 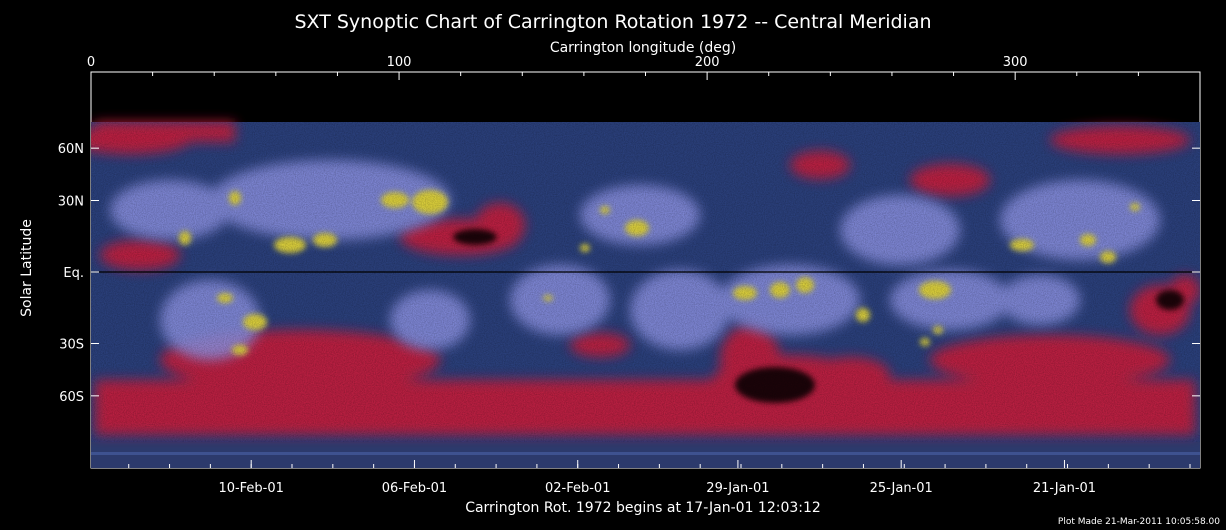 I want to click on x-bottom-tick-label-0: 10-Feb-01, so click(x=250, y=488).